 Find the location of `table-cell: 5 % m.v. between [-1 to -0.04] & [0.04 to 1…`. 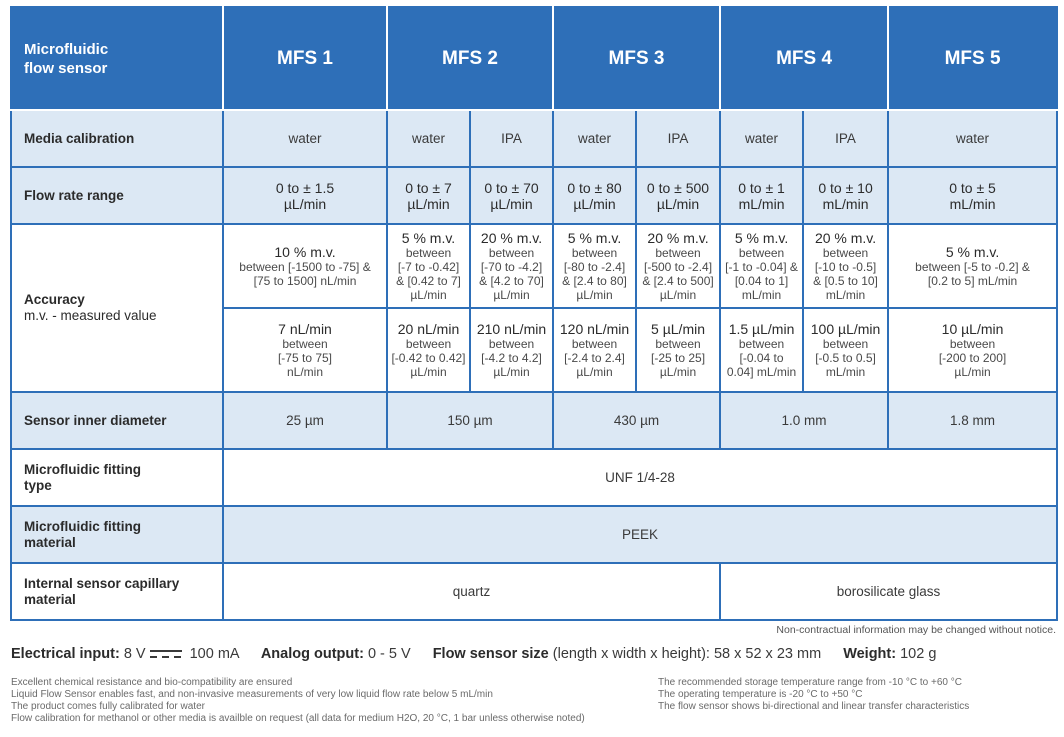

table-cell: 5 % m.v. between [-1 to -0.04] & [0.04 to 1… is located at coordinates (762, 266).